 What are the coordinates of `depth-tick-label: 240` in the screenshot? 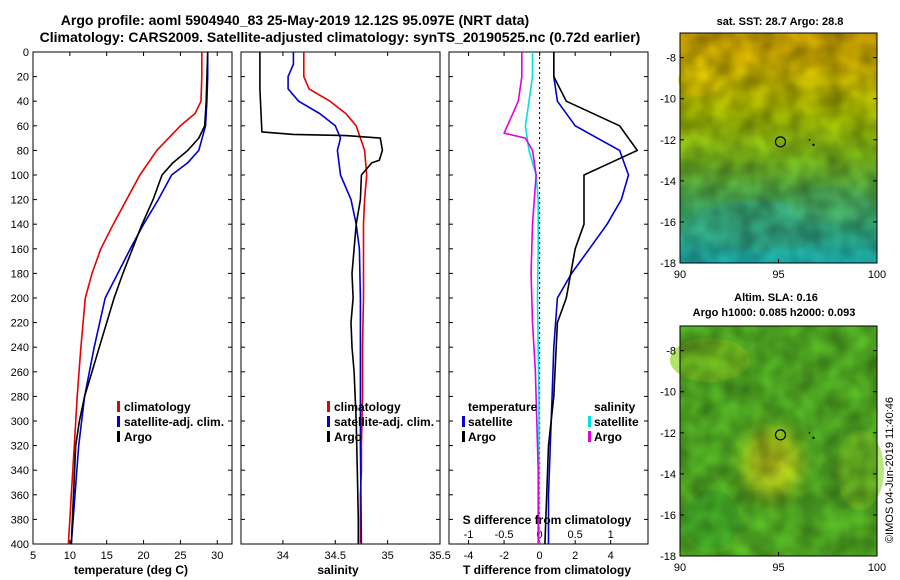 It's located at (20, 348).